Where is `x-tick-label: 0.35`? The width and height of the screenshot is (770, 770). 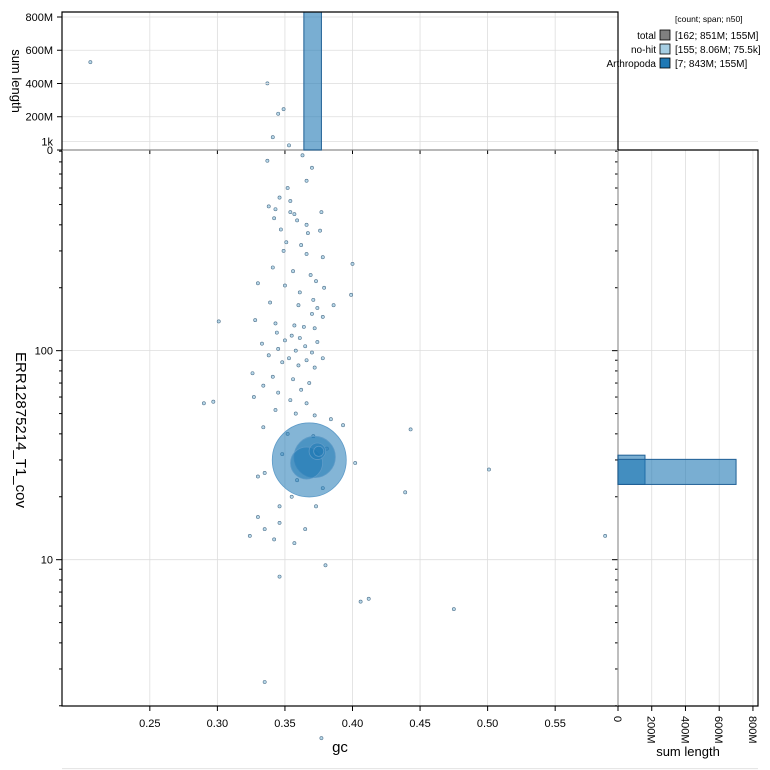
x-tick-label: 0.35 is located at coordinates (284, 724).